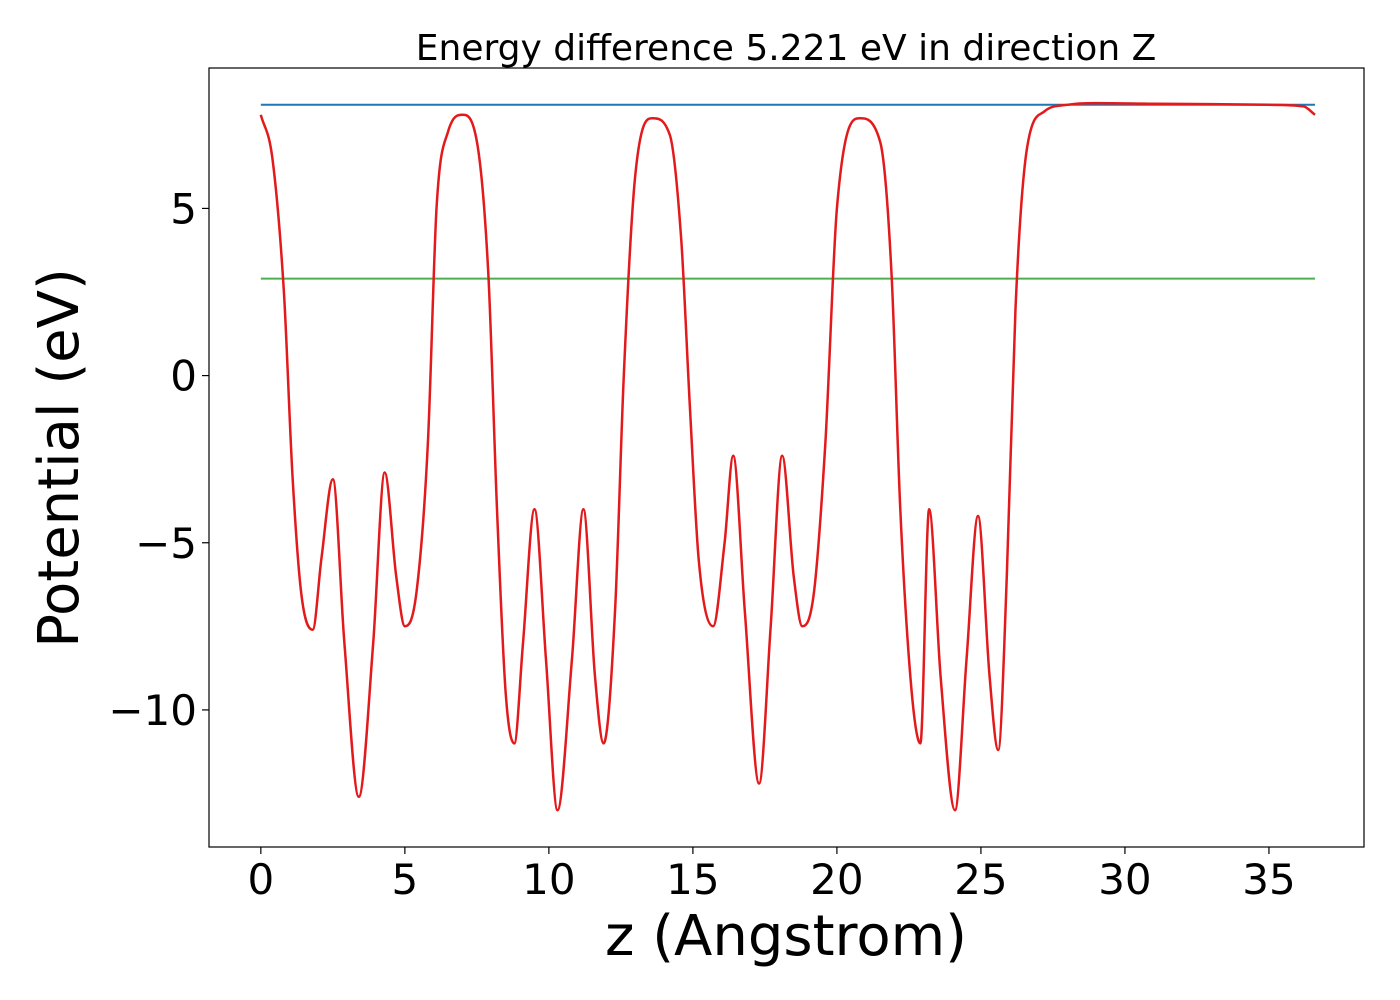  What do you see at coordinates (59, 458) in the screenshot?
I see `y-axis-label: Potential (eV)` at bounding box center [59, 458].